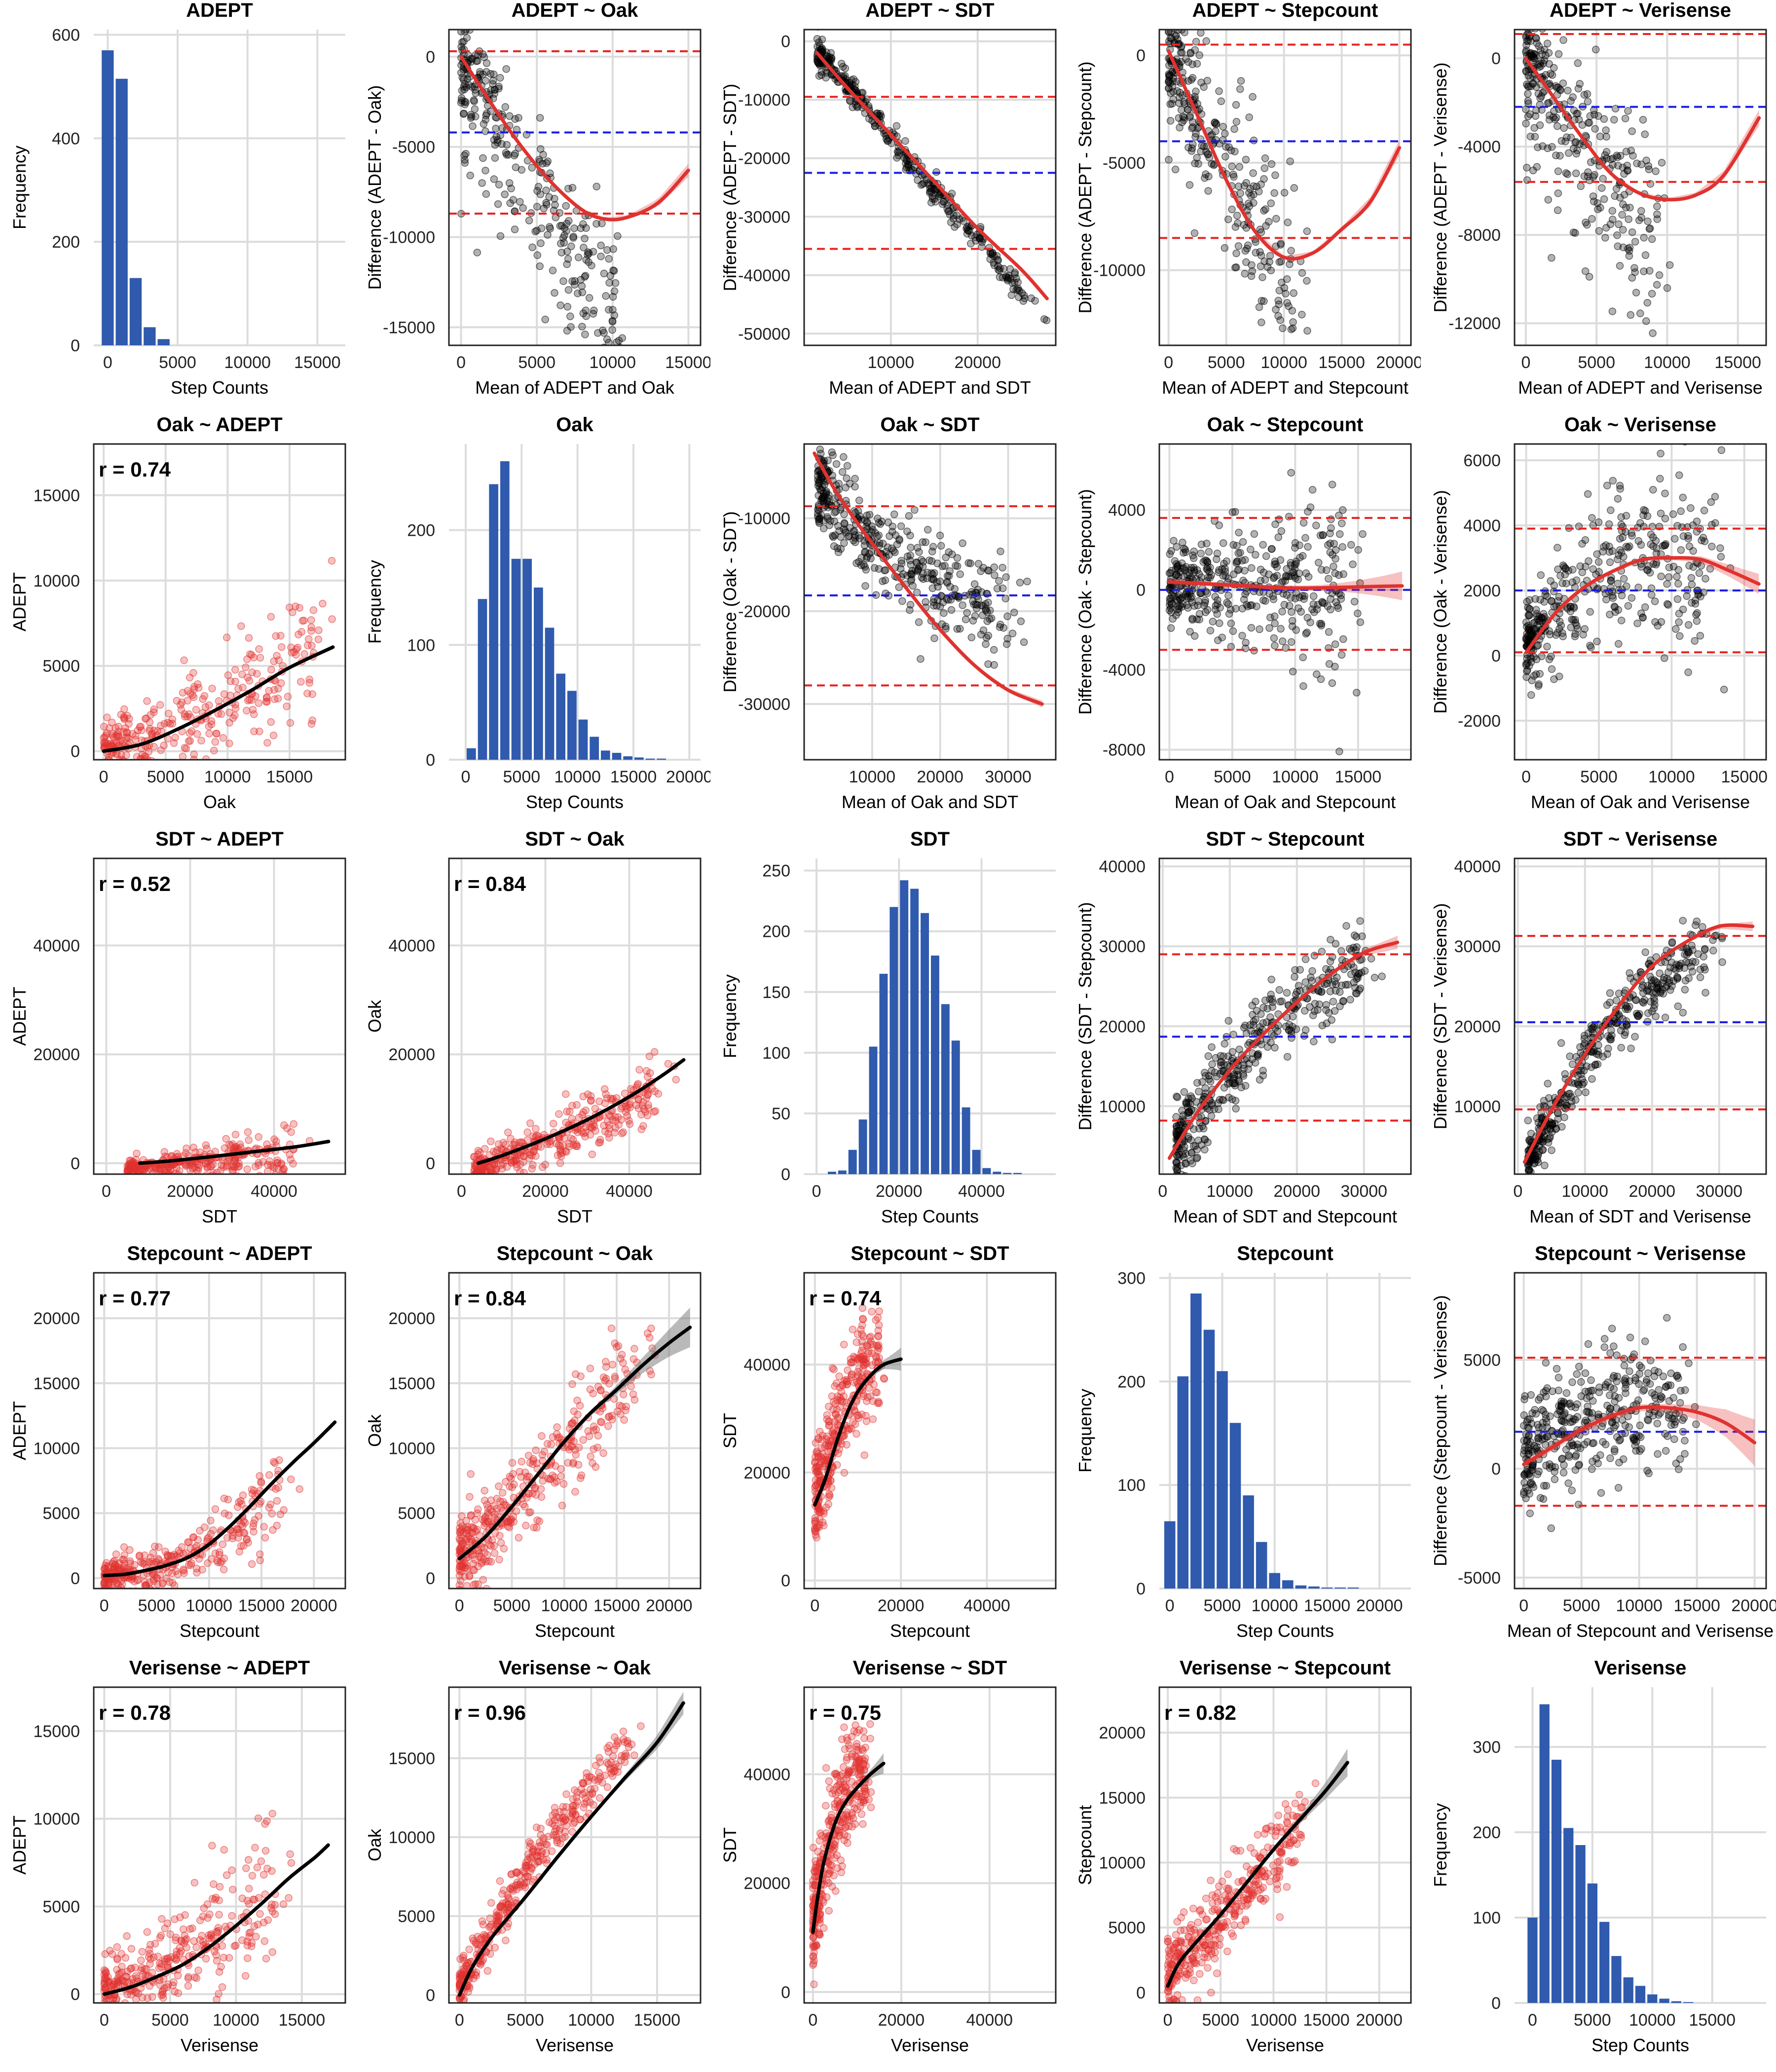  Describe the element at coordinates (764, 158) in the screenshot. I see `y-tick-label: -20000` at that location.